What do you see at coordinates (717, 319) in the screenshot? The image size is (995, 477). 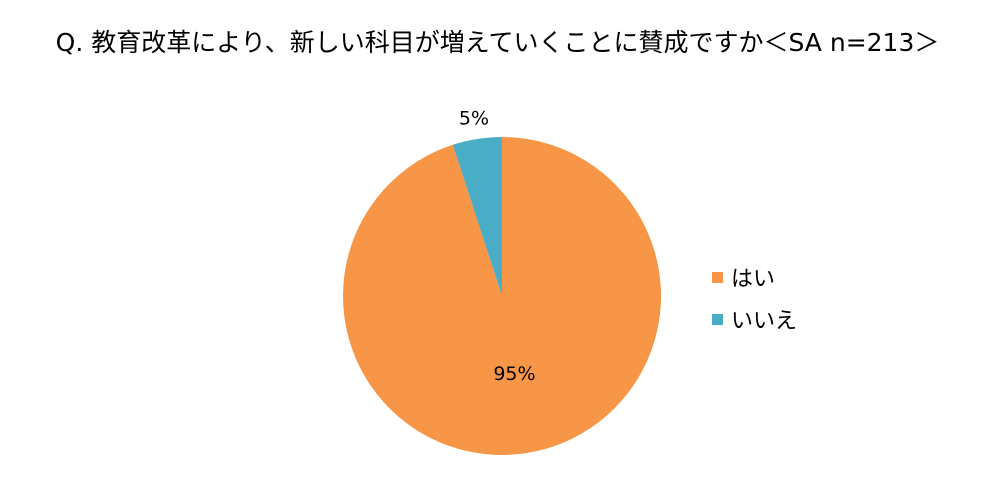 I see `legend-swatch-no` at bounding box center [717, 319].